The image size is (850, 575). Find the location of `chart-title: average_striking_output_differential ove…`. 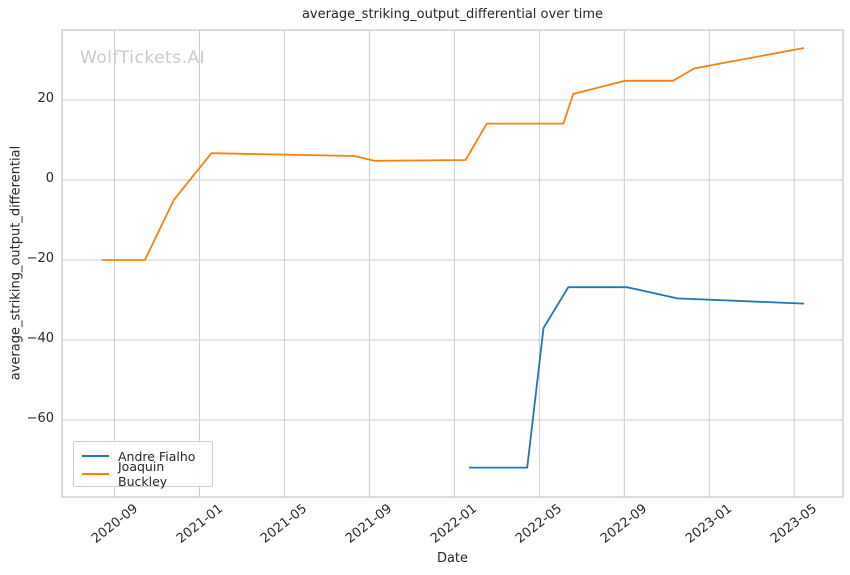

chart-title: average_striking_output_differential ove… is located at coordinates (452, 14).